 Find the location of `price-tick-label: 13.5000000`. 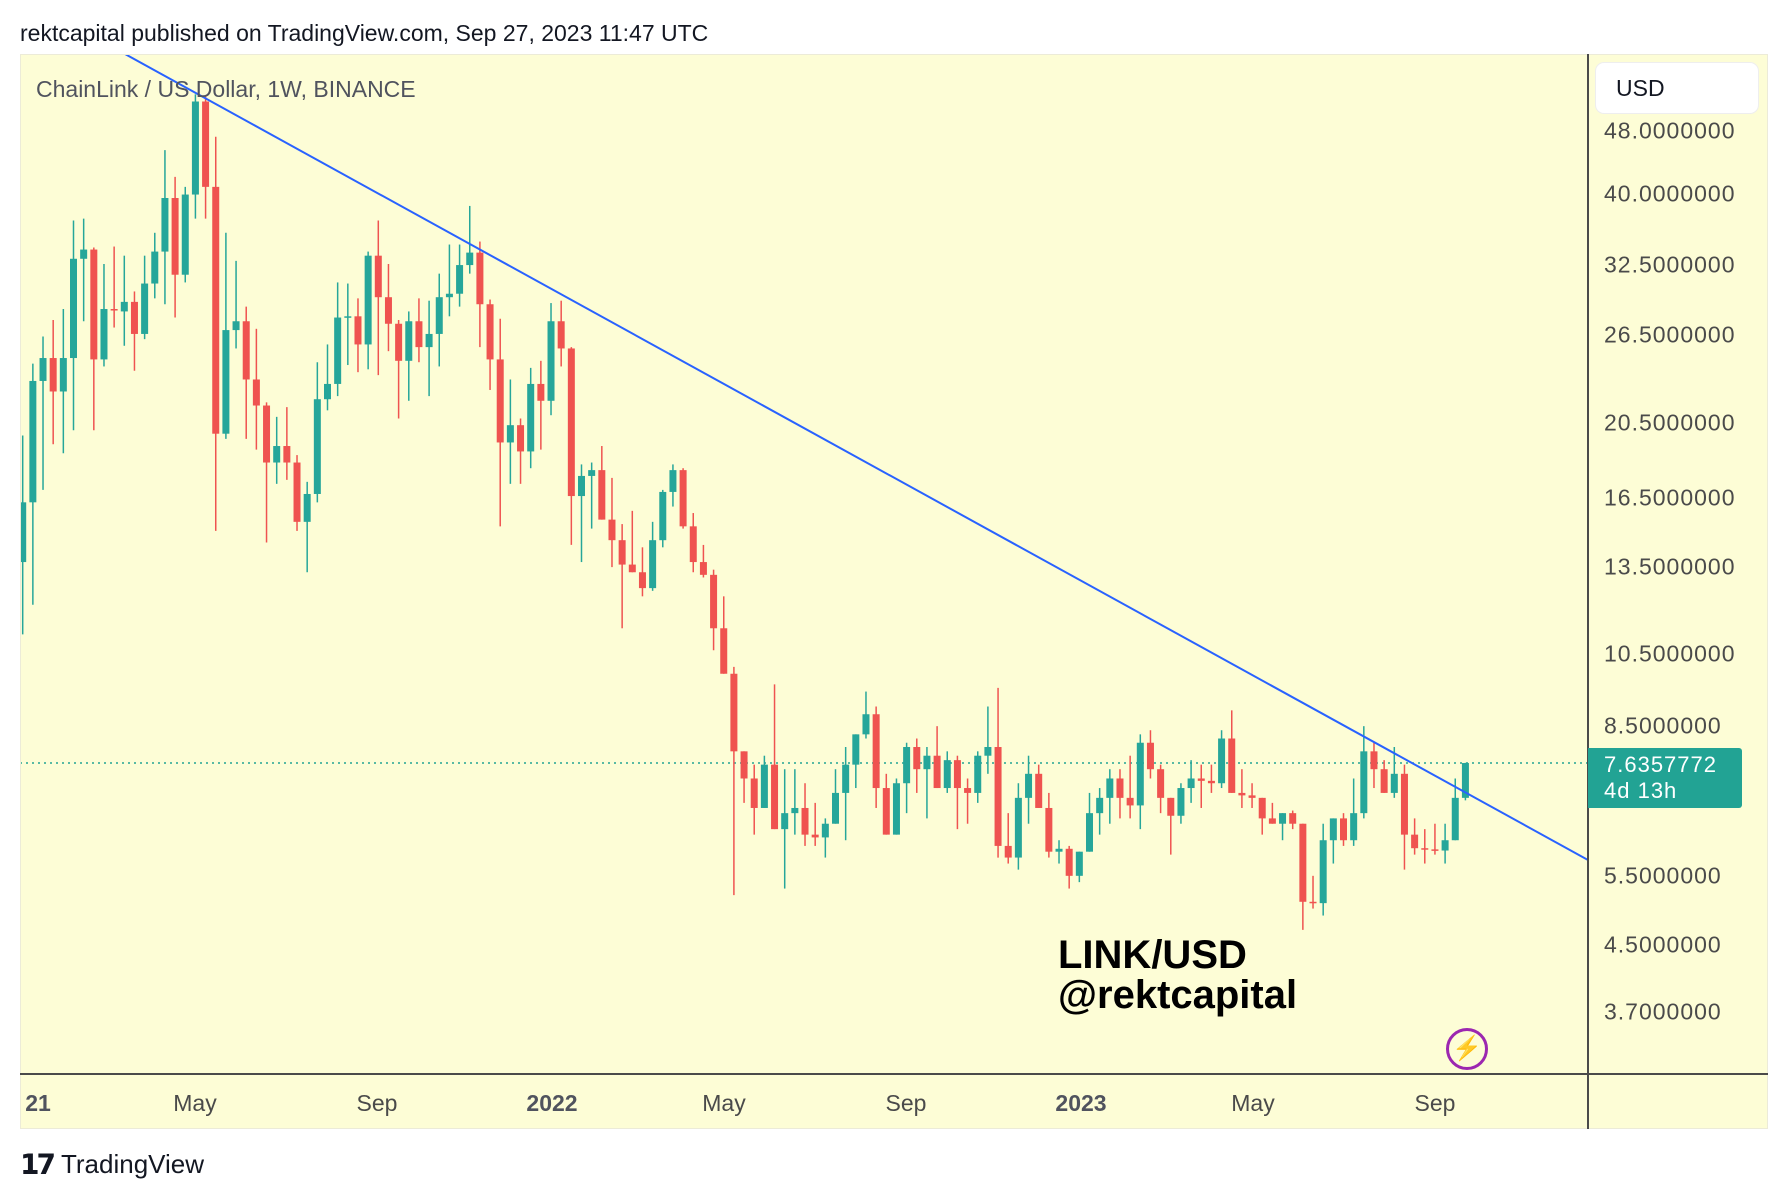

price-tick-label: 13.5000000 is located at coordinates (1670, 566).